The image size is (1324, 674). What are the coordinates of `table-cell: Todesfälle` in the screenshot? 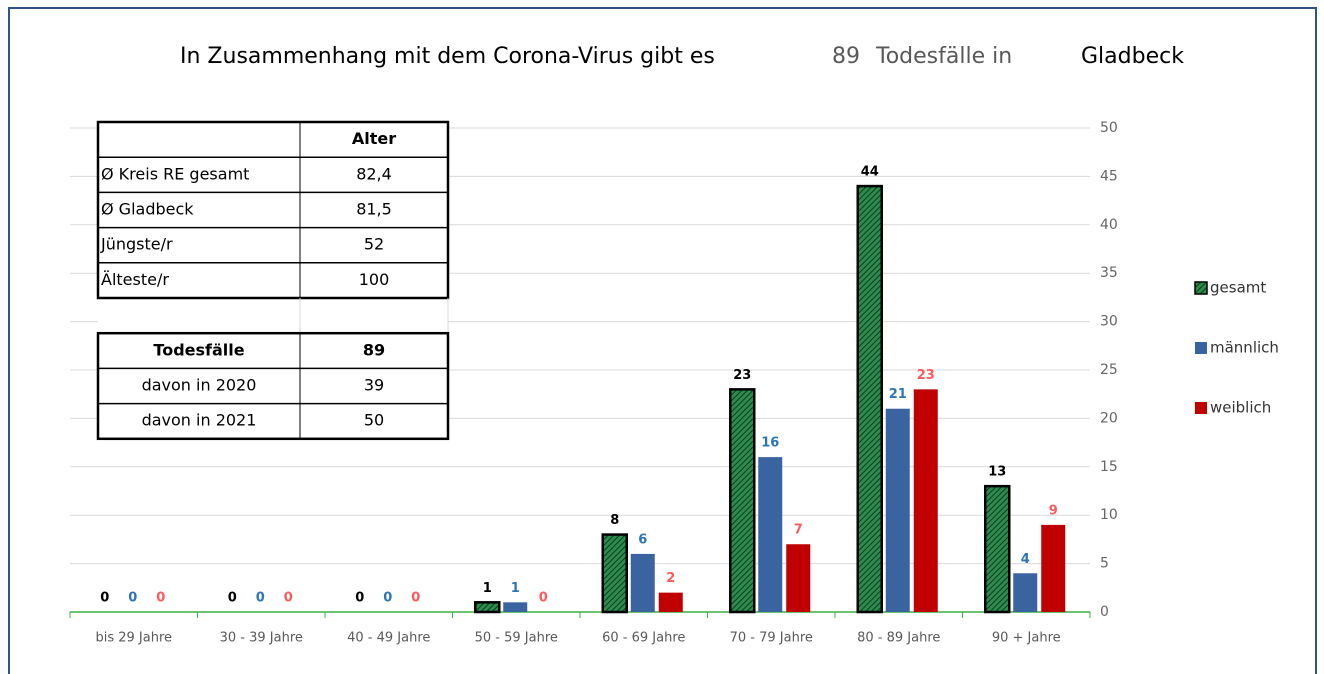 It's located at (198, 349).